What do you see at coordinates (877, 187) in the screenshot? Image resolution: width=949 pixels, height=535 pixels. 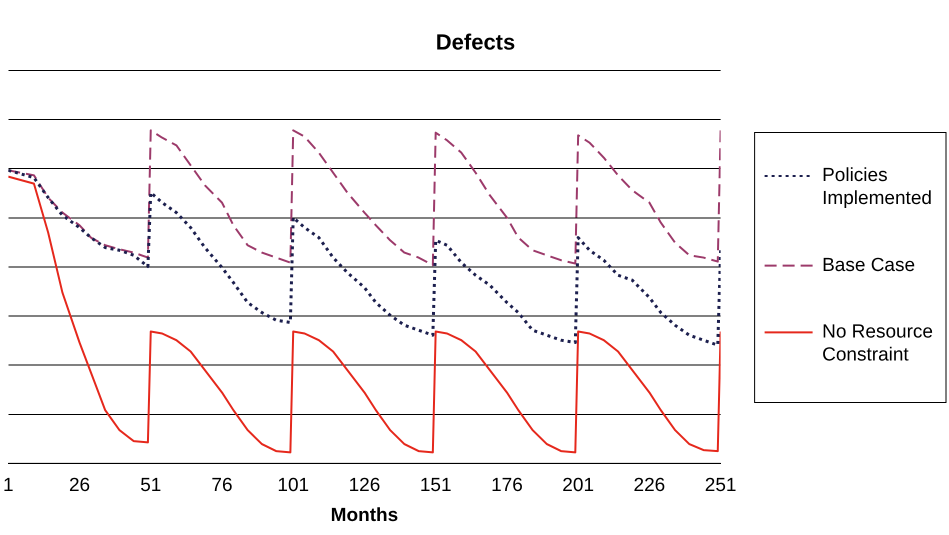 I see `legend-label: Policies Implemented` at bounding box center [877, 187].